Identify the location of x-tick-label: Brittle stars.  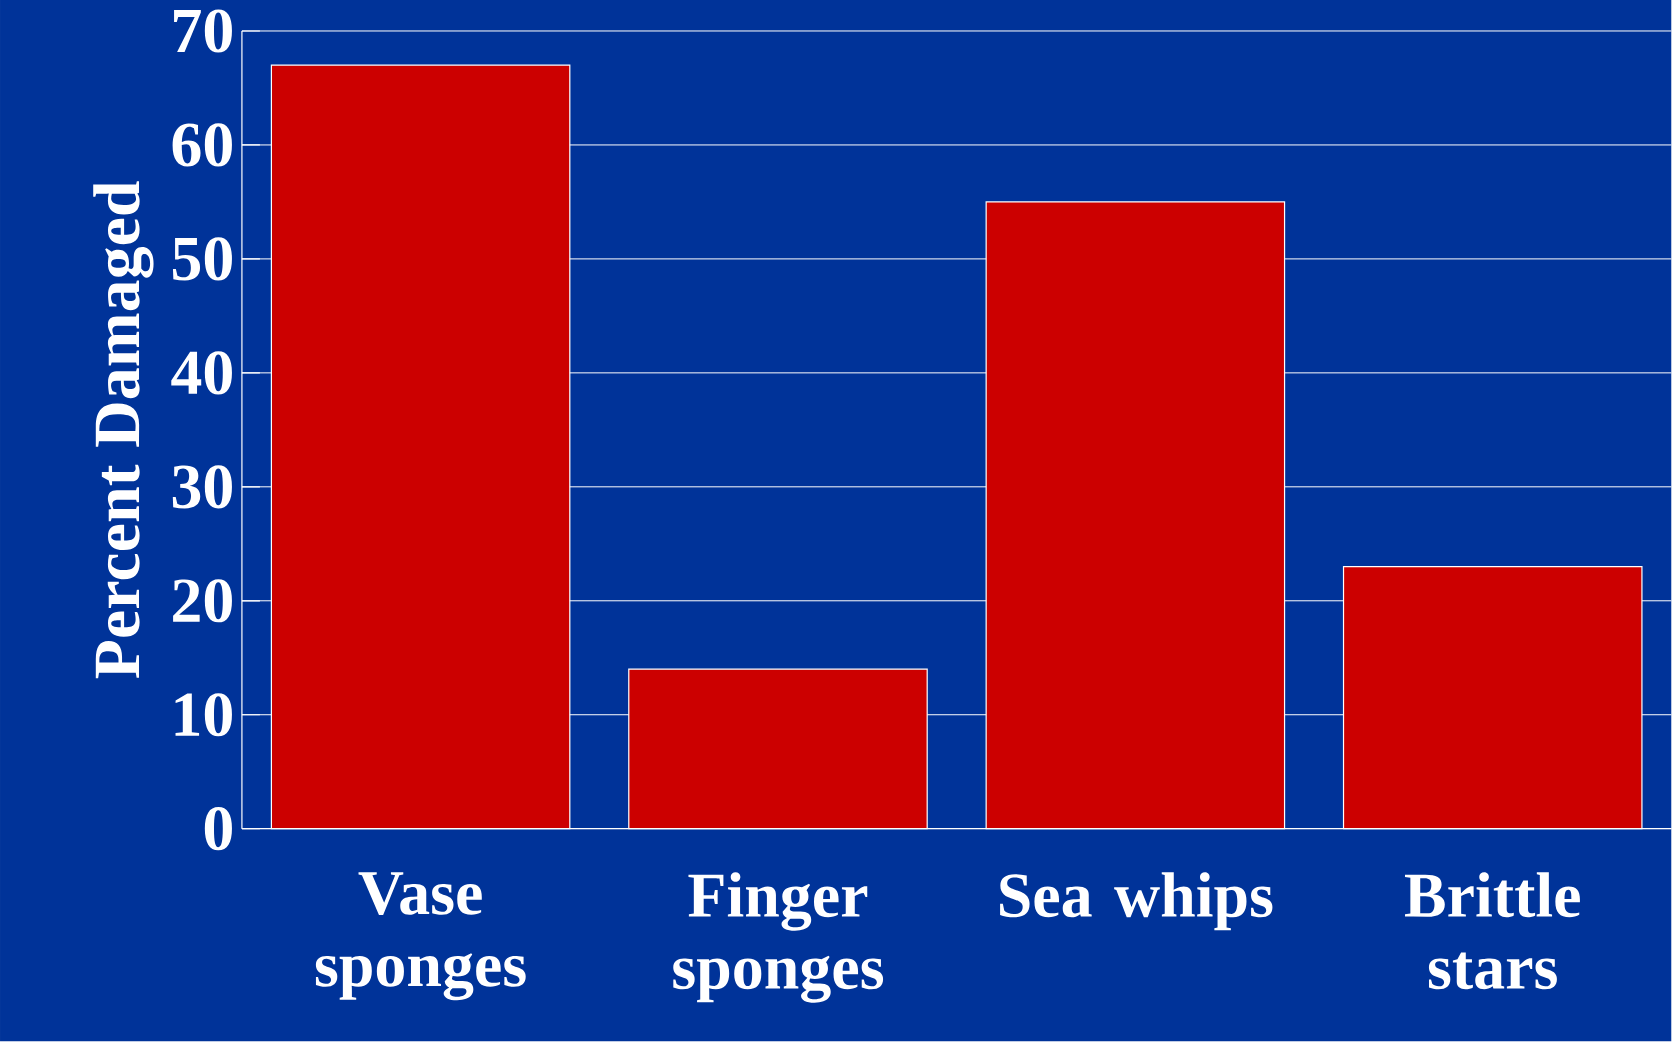
(1492, 931).